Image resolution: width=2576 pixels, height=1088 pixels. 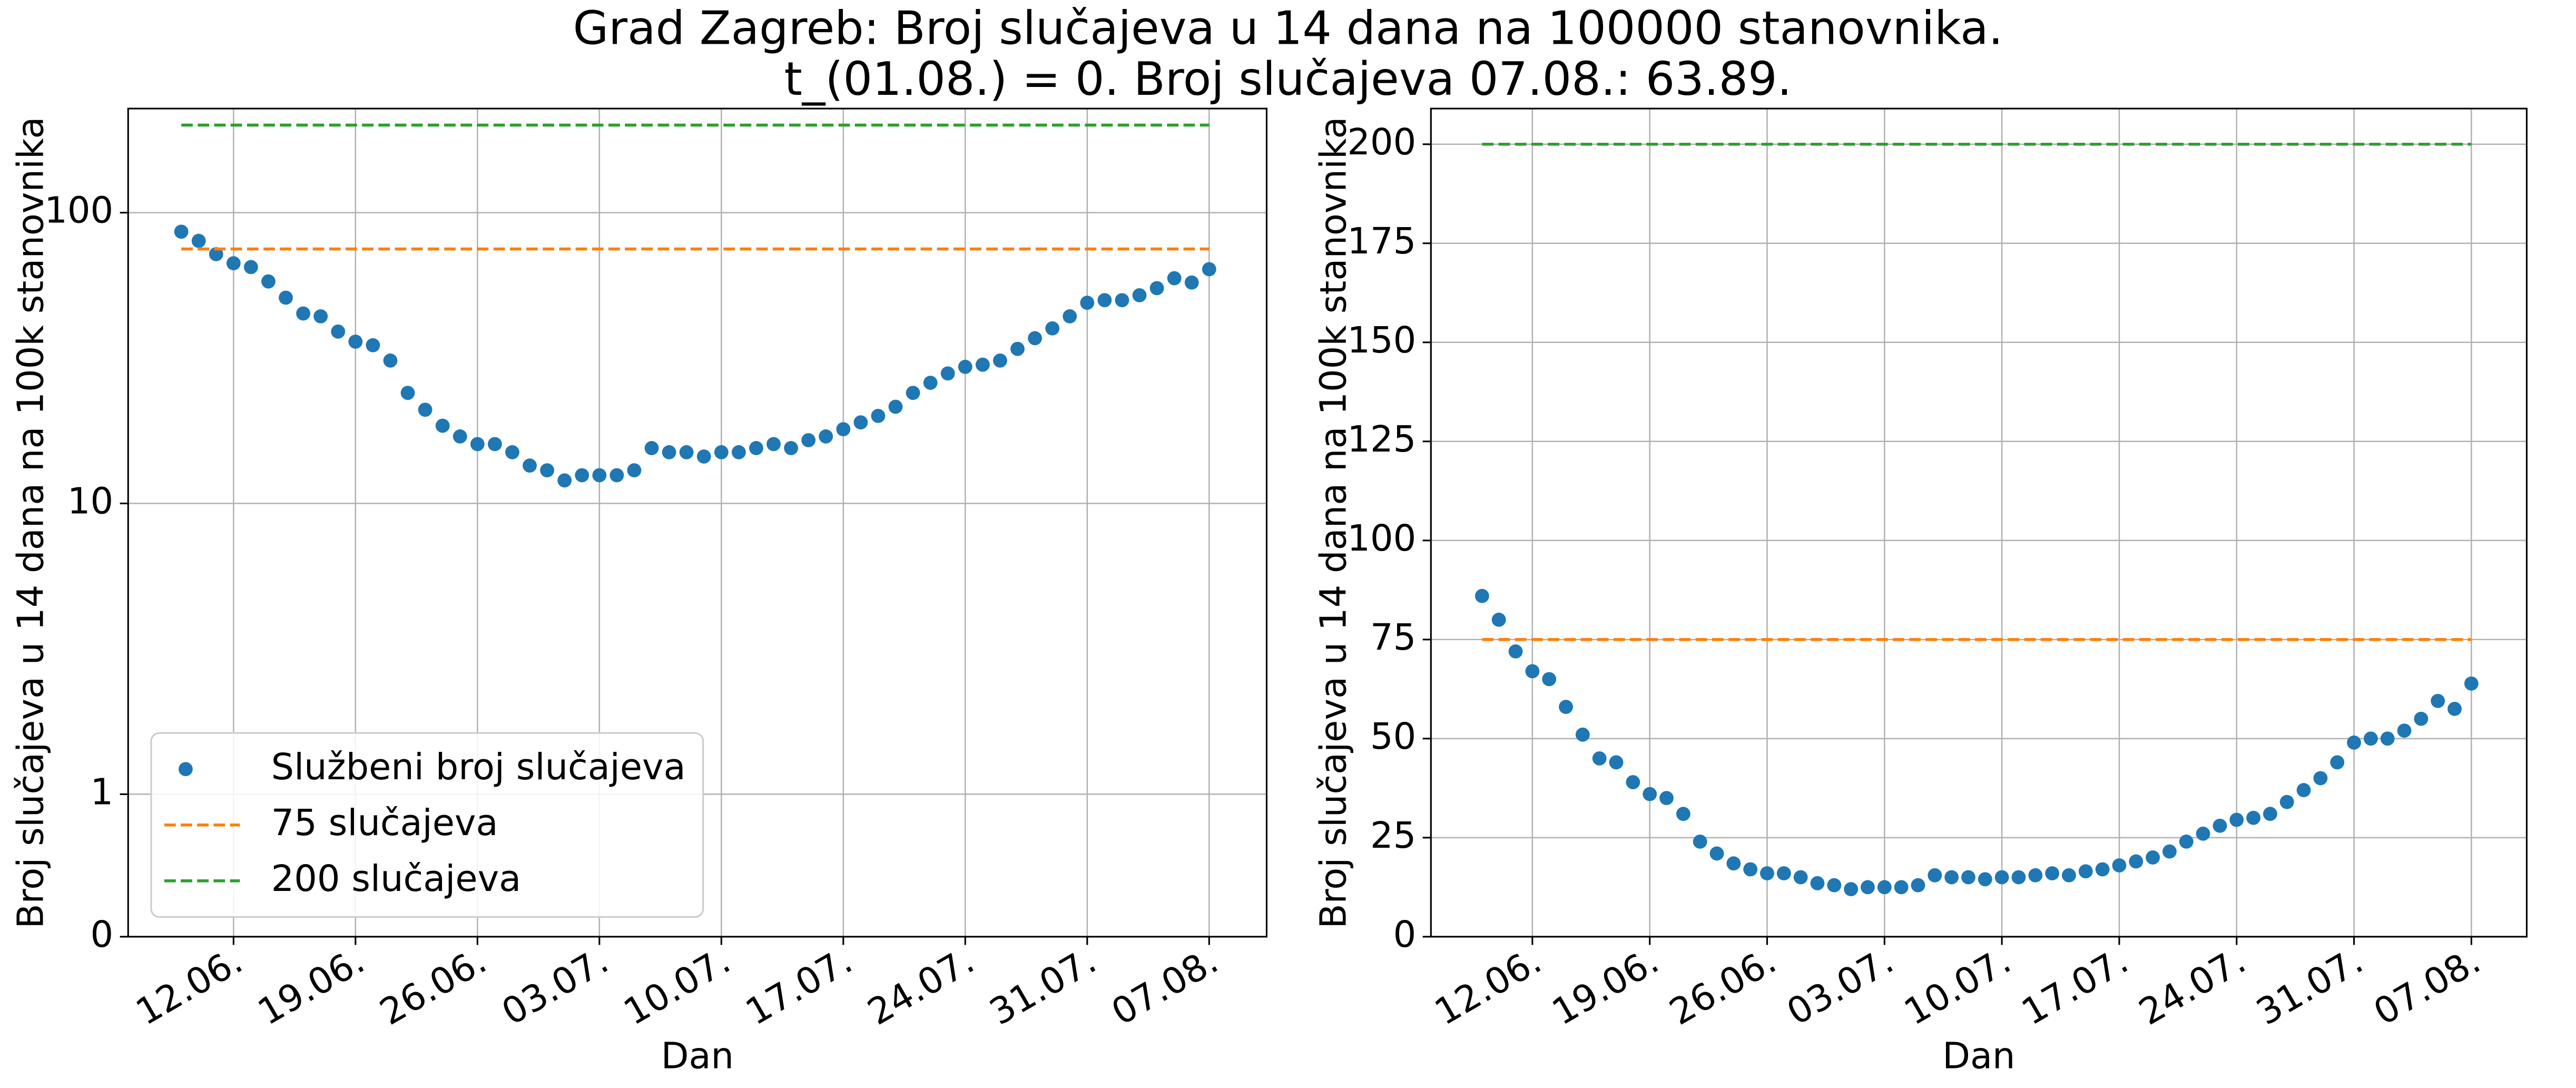 I want to click on y-tick-label: 175, so click(x=1381, y=241).